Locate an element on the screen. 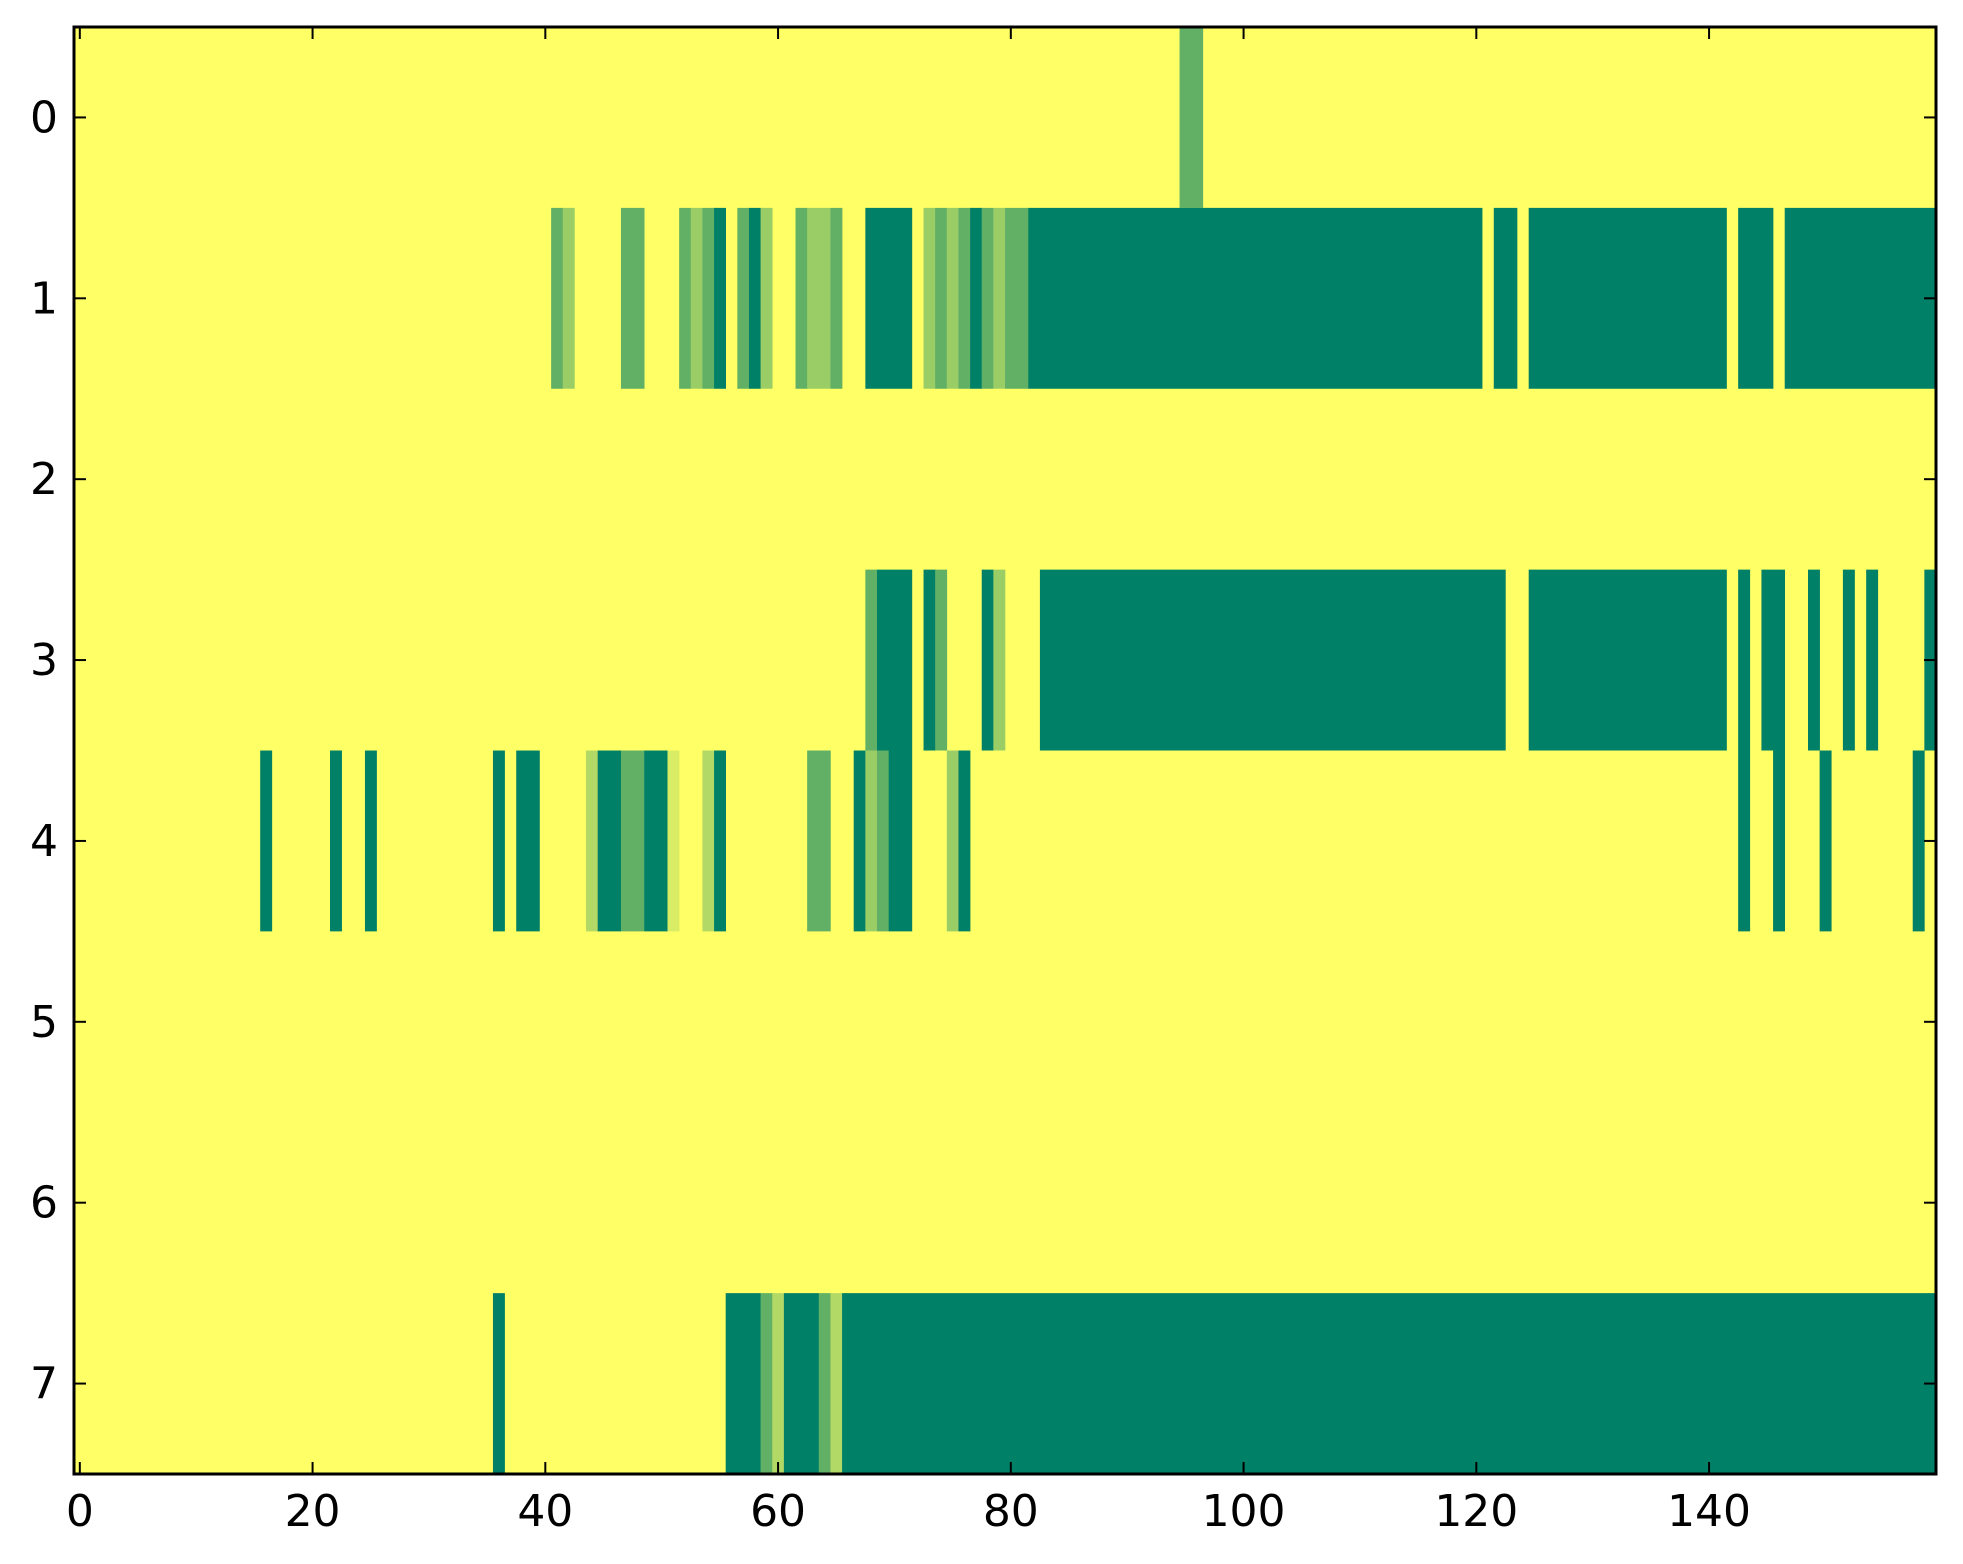  y-tick-label: 2 is located at coordinates (44, 479).